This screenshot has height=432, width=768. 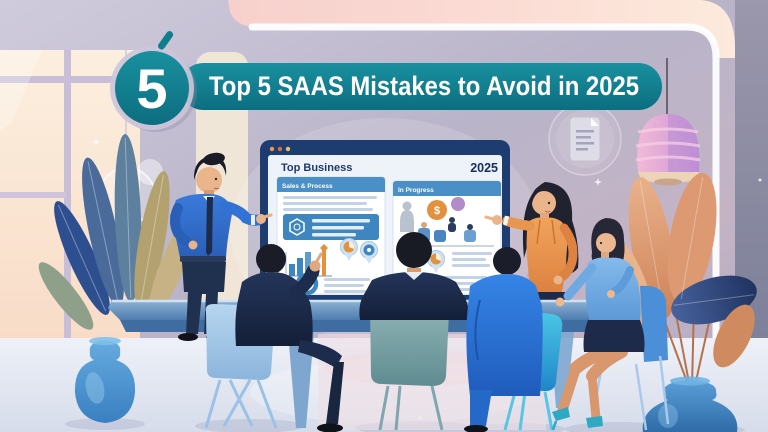 I want to click on dashboard-card-left: Sales & Process, so click(x=331, y=236).